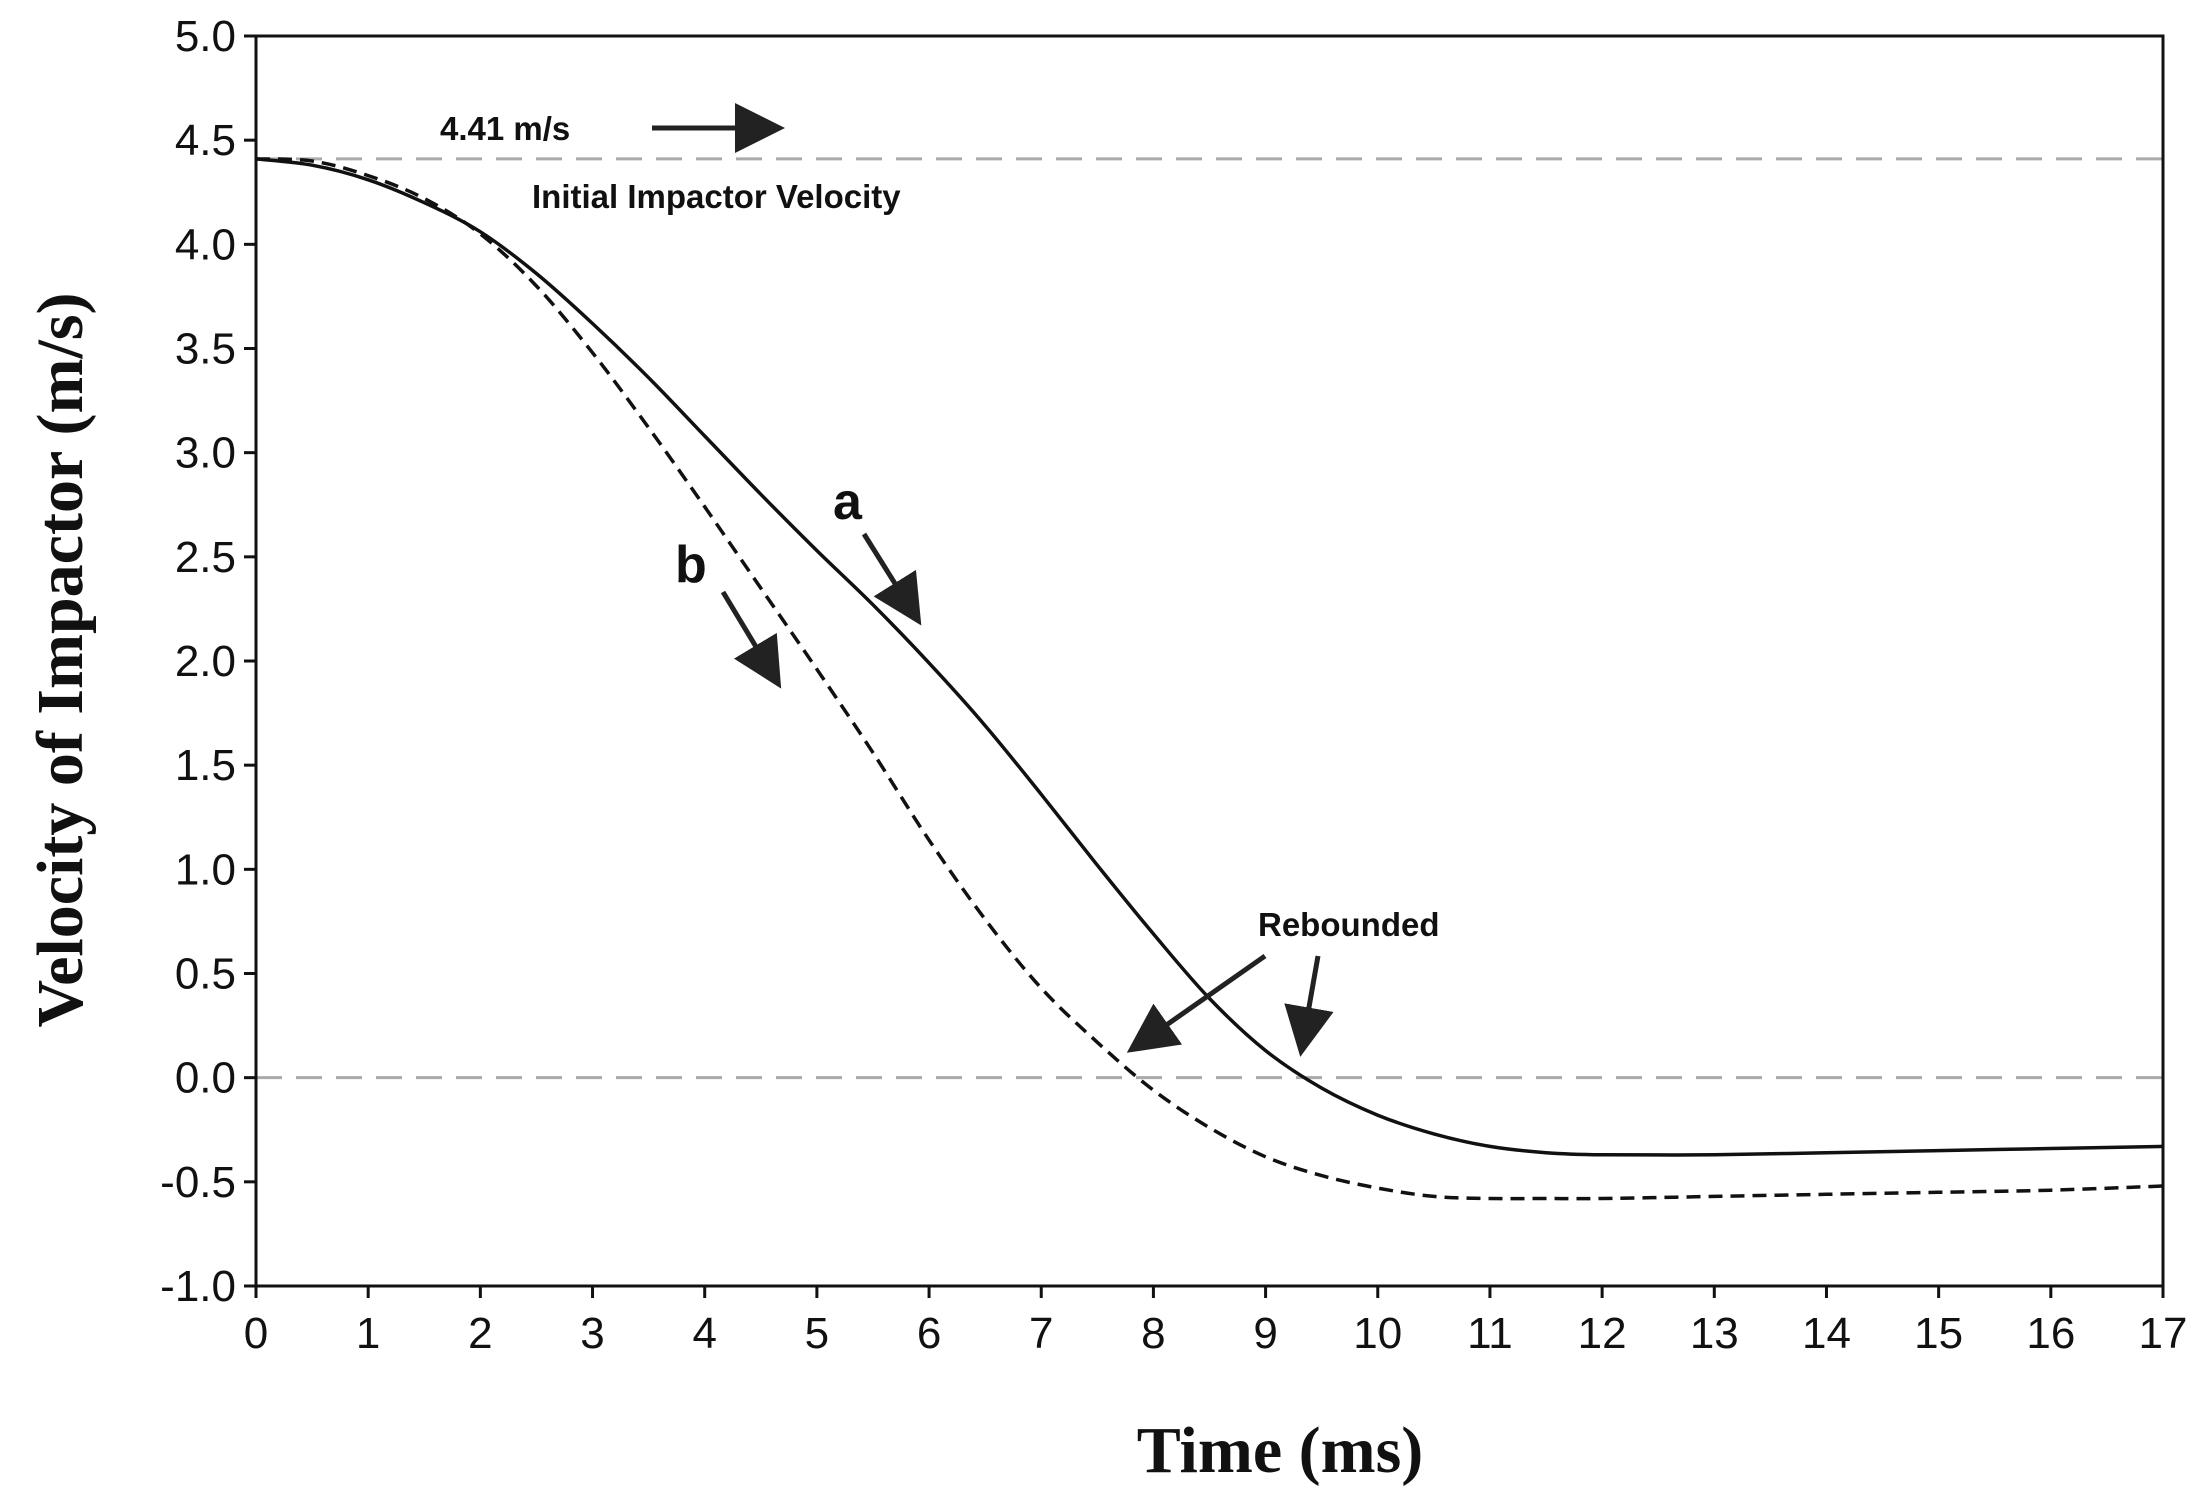 The height and width of the screenshot is (1509, 2199). What do you see at coordinates (505, 128) in the screenshot?
I see `initial-velocity-value-label: 4.41 m/s` at bounding box center [505, 128].